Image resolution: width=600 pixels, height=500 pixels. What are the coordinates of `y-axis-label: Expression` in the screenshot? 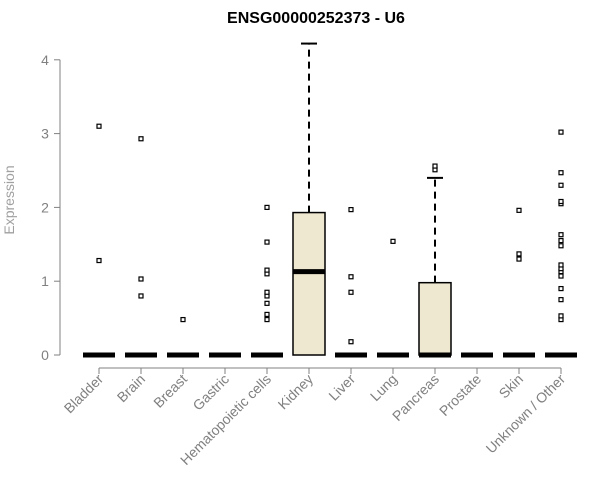 It's located at (9, 199).